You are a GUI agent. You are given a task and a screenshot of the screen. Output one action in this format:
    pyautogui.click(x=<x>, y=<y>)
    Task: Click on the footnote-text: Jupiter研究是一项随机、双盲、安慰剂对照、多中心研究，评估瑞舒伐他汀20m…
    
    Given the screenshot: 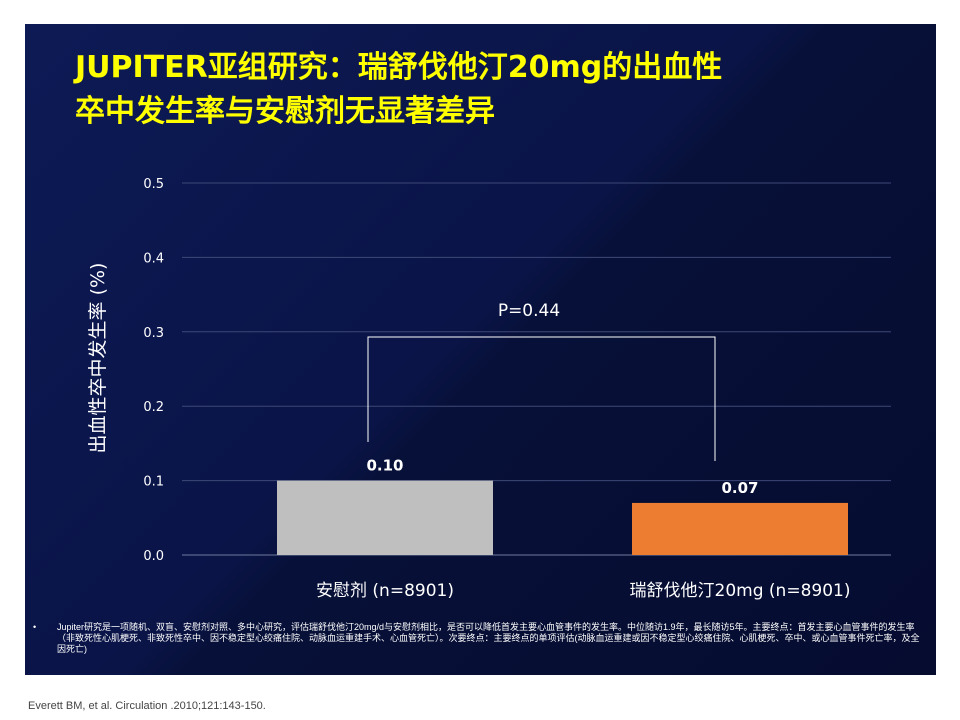 What is the action you would take?
    pyautogui.click(x=488, y=638)
    